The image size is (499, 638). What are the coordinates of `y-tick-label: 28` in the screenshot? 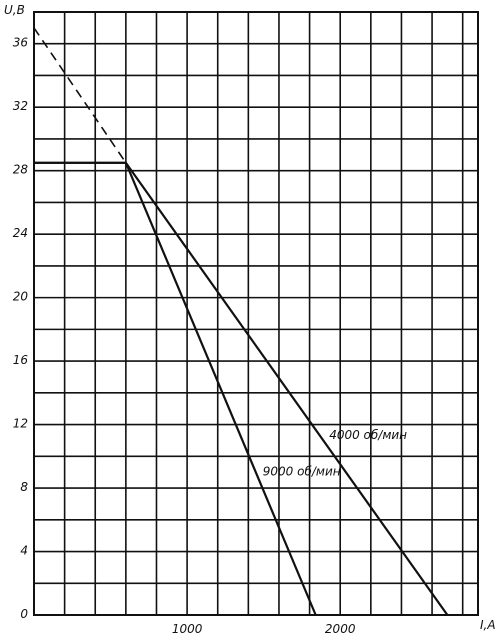 It's located at (21, 170).